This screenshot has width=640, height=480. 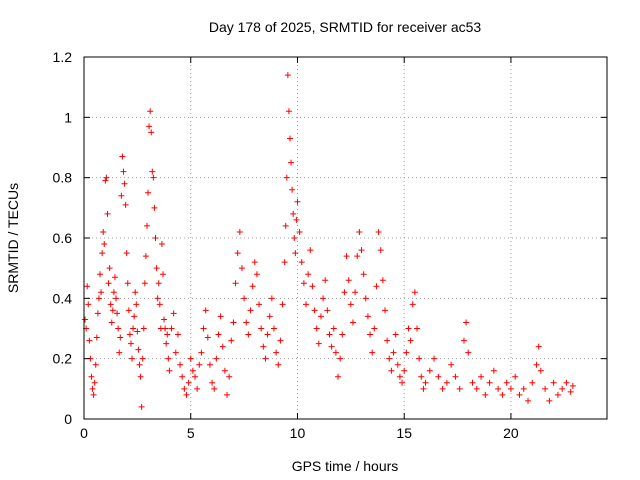 What do you see at coordinates (404, 433) in the screenshot?
I see `x-tick-label: 15` at bounding box center [404, 433].